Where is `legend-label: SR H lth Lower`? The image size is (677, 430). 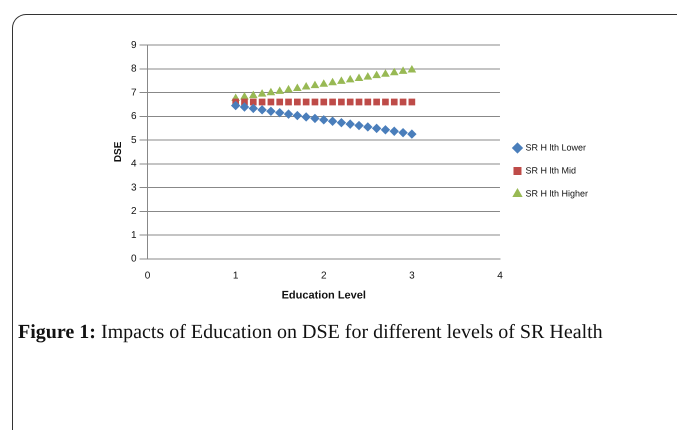 legend-label: SR H lth Lower is located at coordinates (555, 147).